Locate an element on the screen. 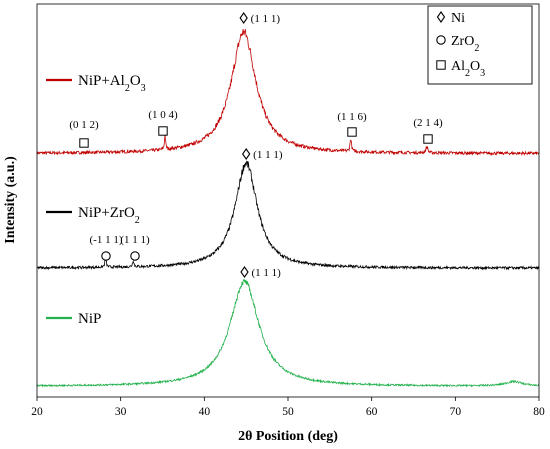 This screenshot has width=550, height=449. legend-label: ZrO2 is located at coordinates (465, 44).